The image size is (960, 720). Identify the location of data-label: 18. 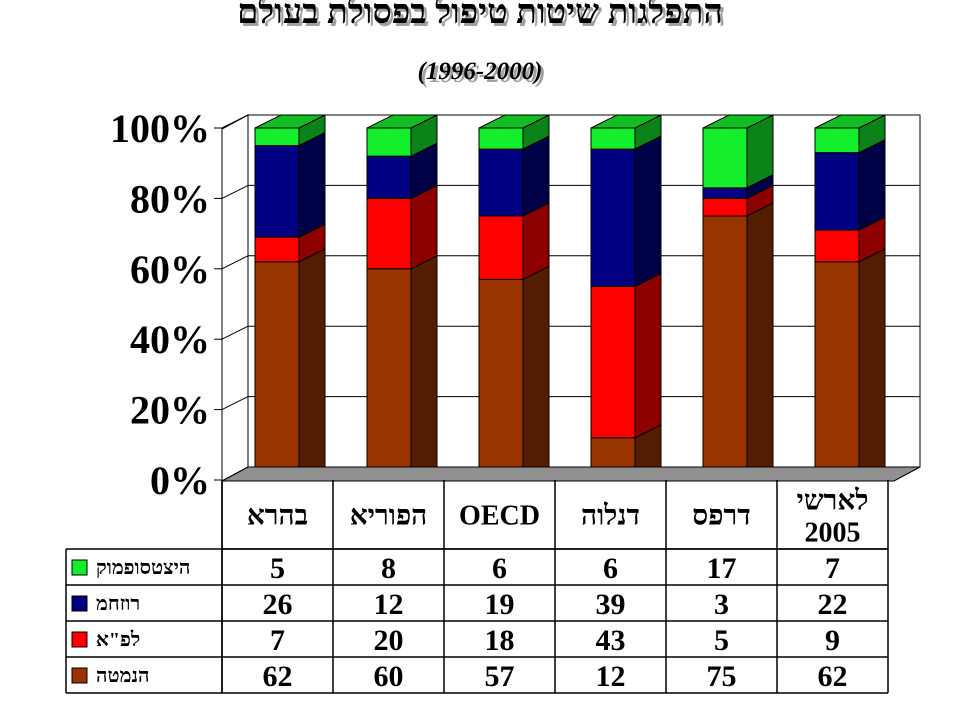
(500, 640).